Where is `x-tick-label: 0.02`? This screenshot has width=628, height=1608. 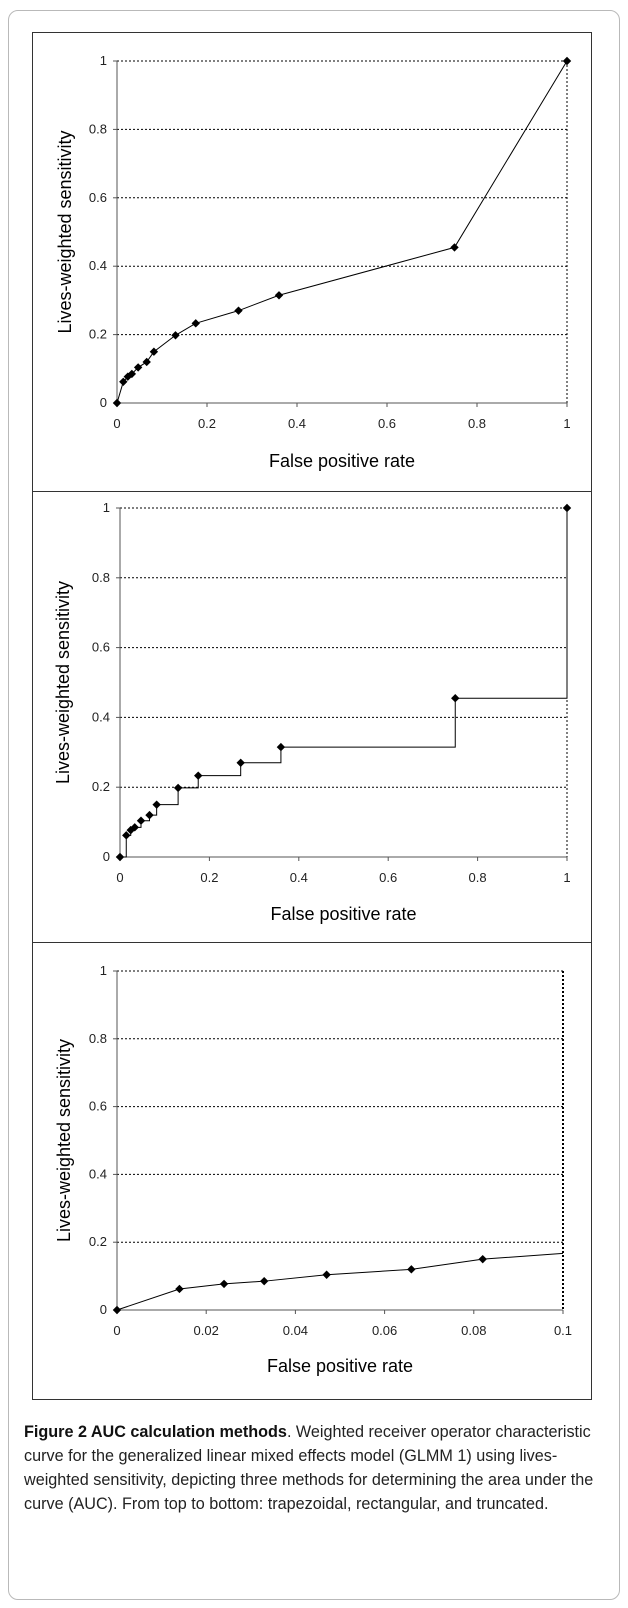
x-tick-label: 0.02 is located at coordinates (206, 1330).